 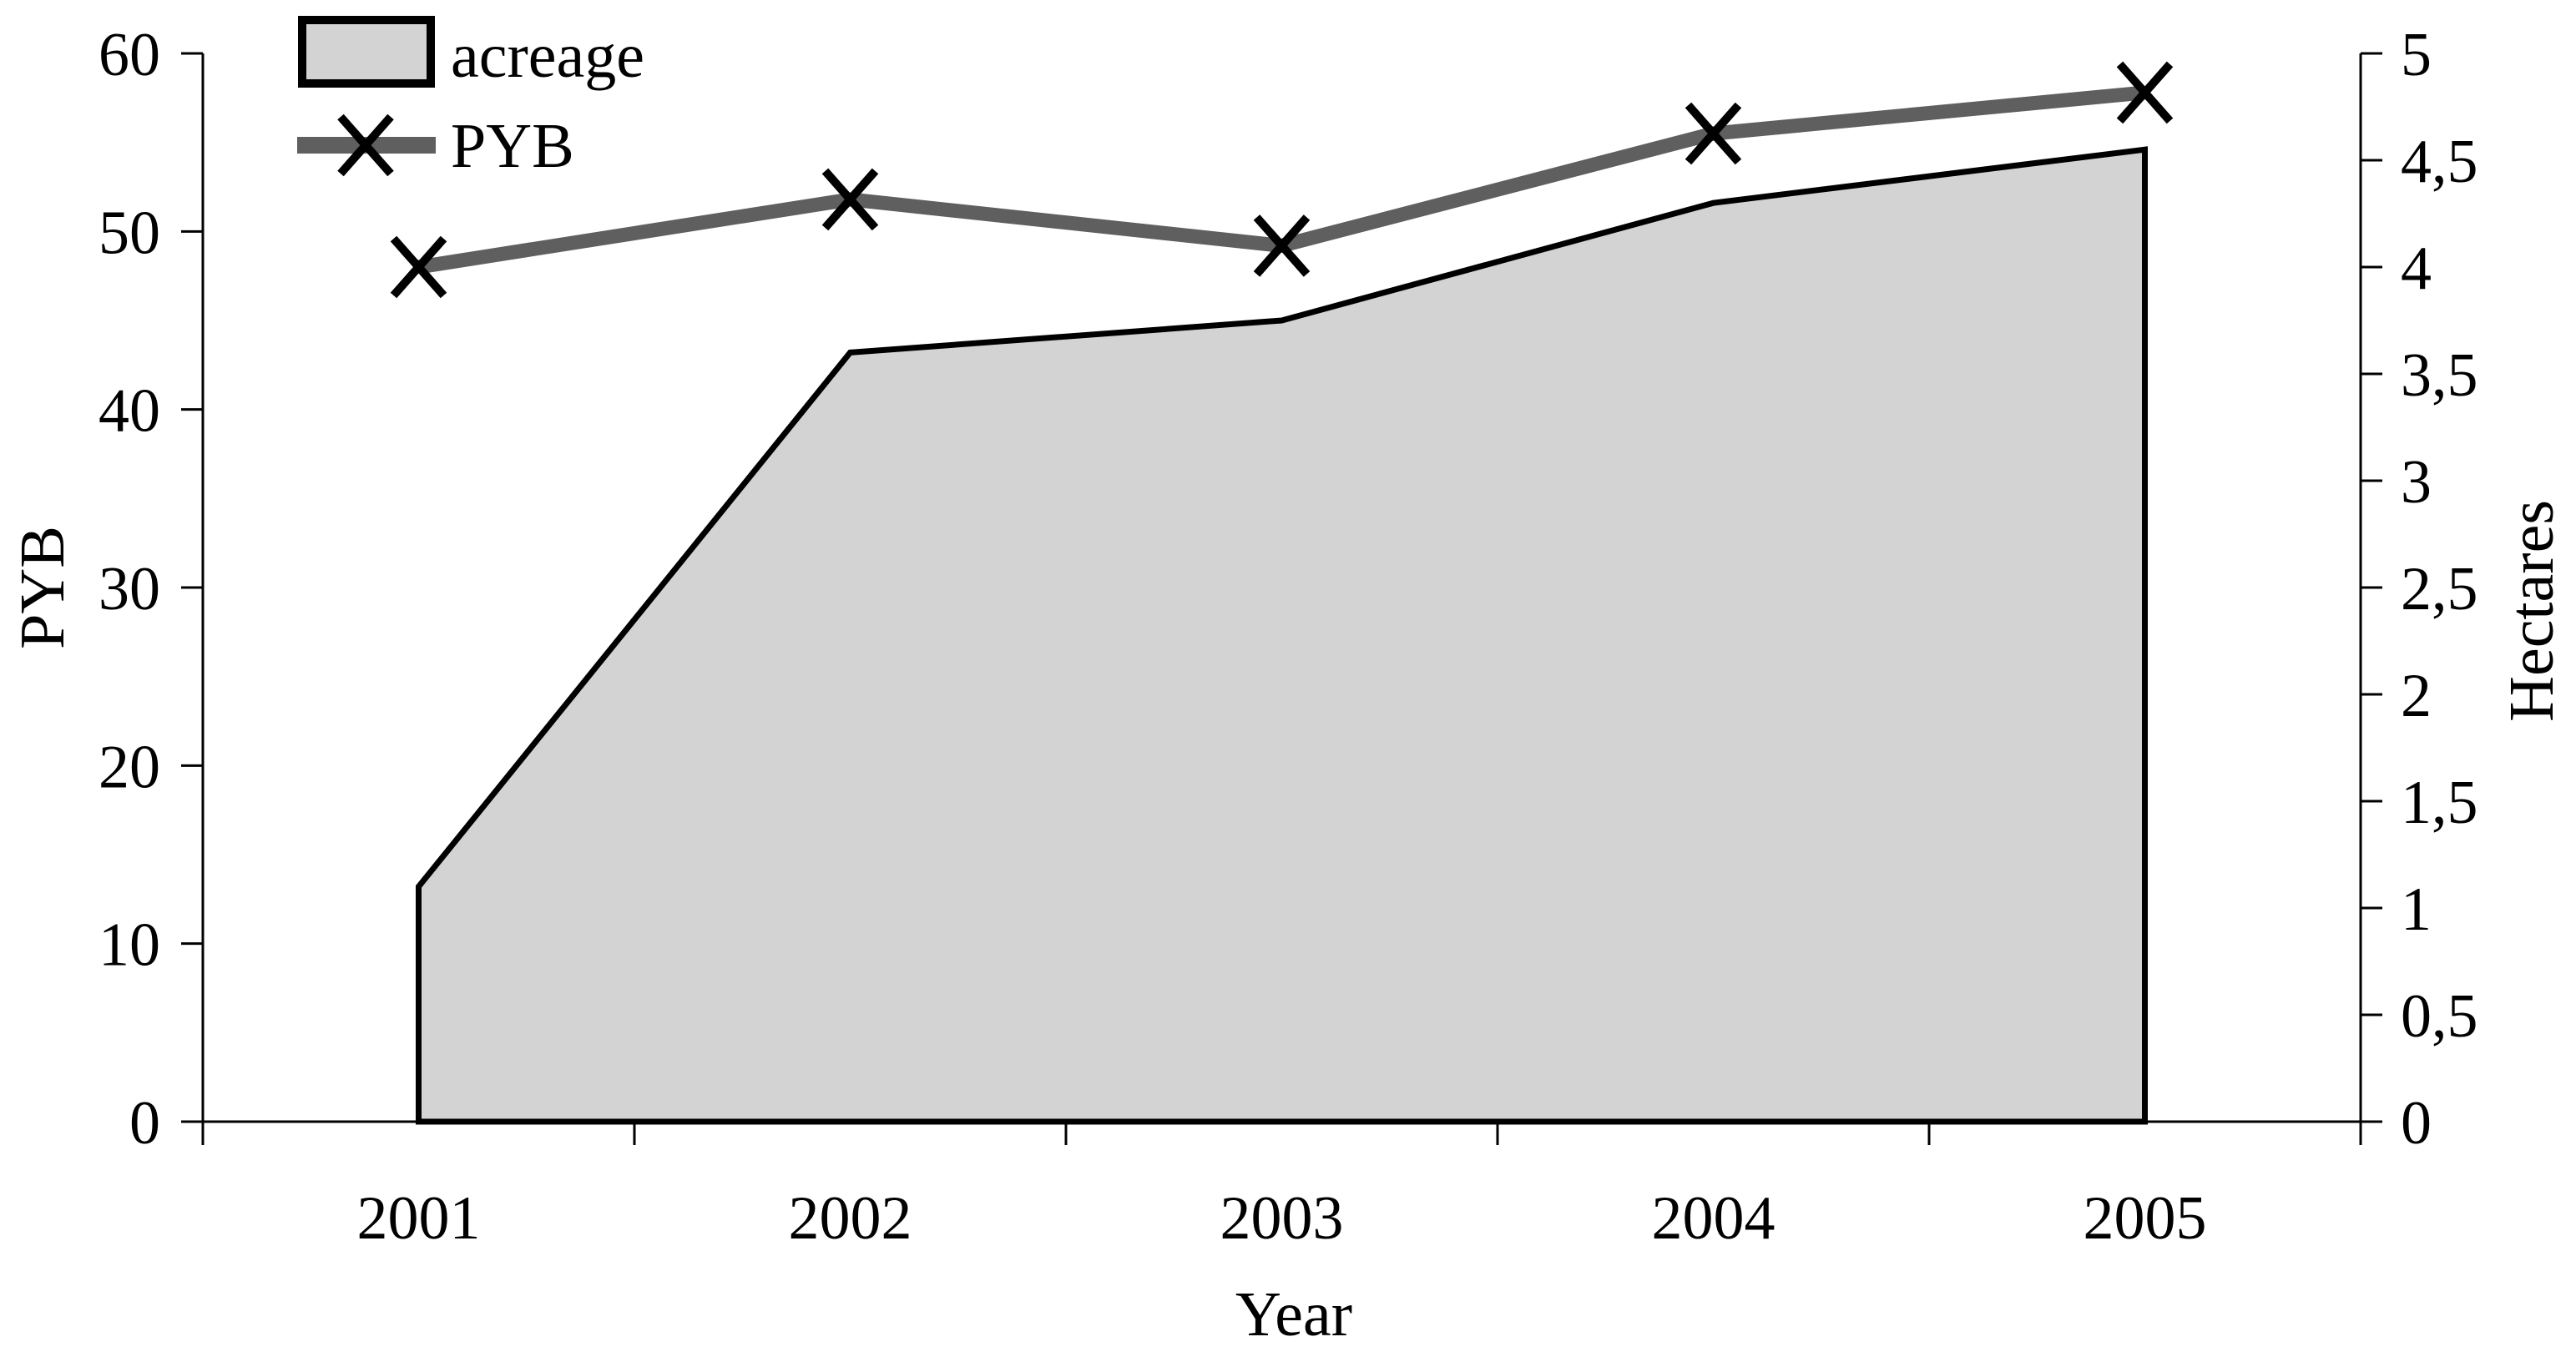 I want to click on x-axis-category-label: 2003, so click(x=1282, y=1218).